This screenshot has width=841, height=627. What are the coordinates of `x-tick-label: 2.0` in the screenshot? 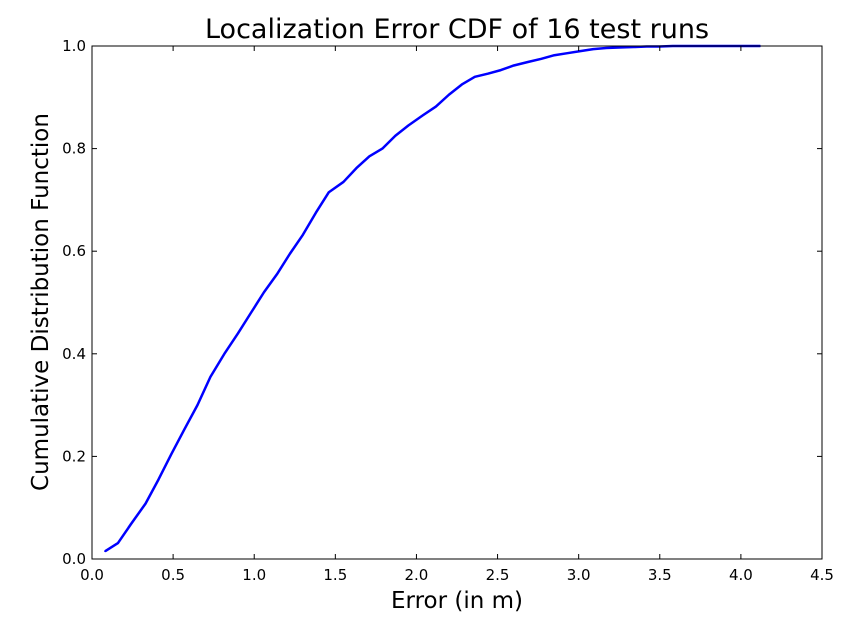 It's located at (417, 575).